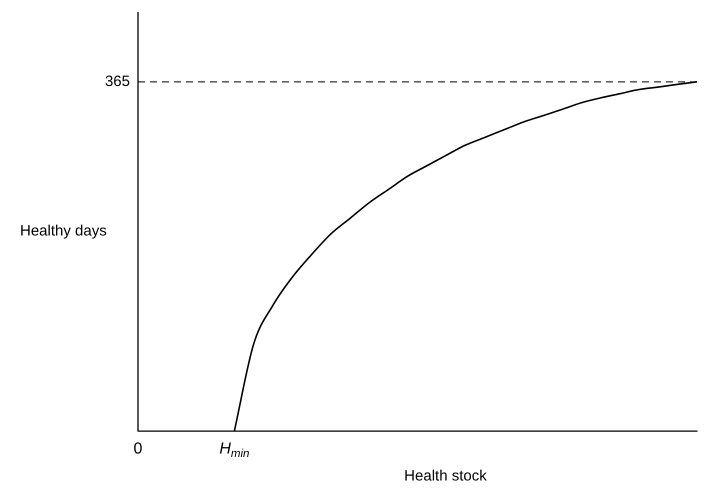  I want to click on x-axis-title: Health stock, so click(446, 476).